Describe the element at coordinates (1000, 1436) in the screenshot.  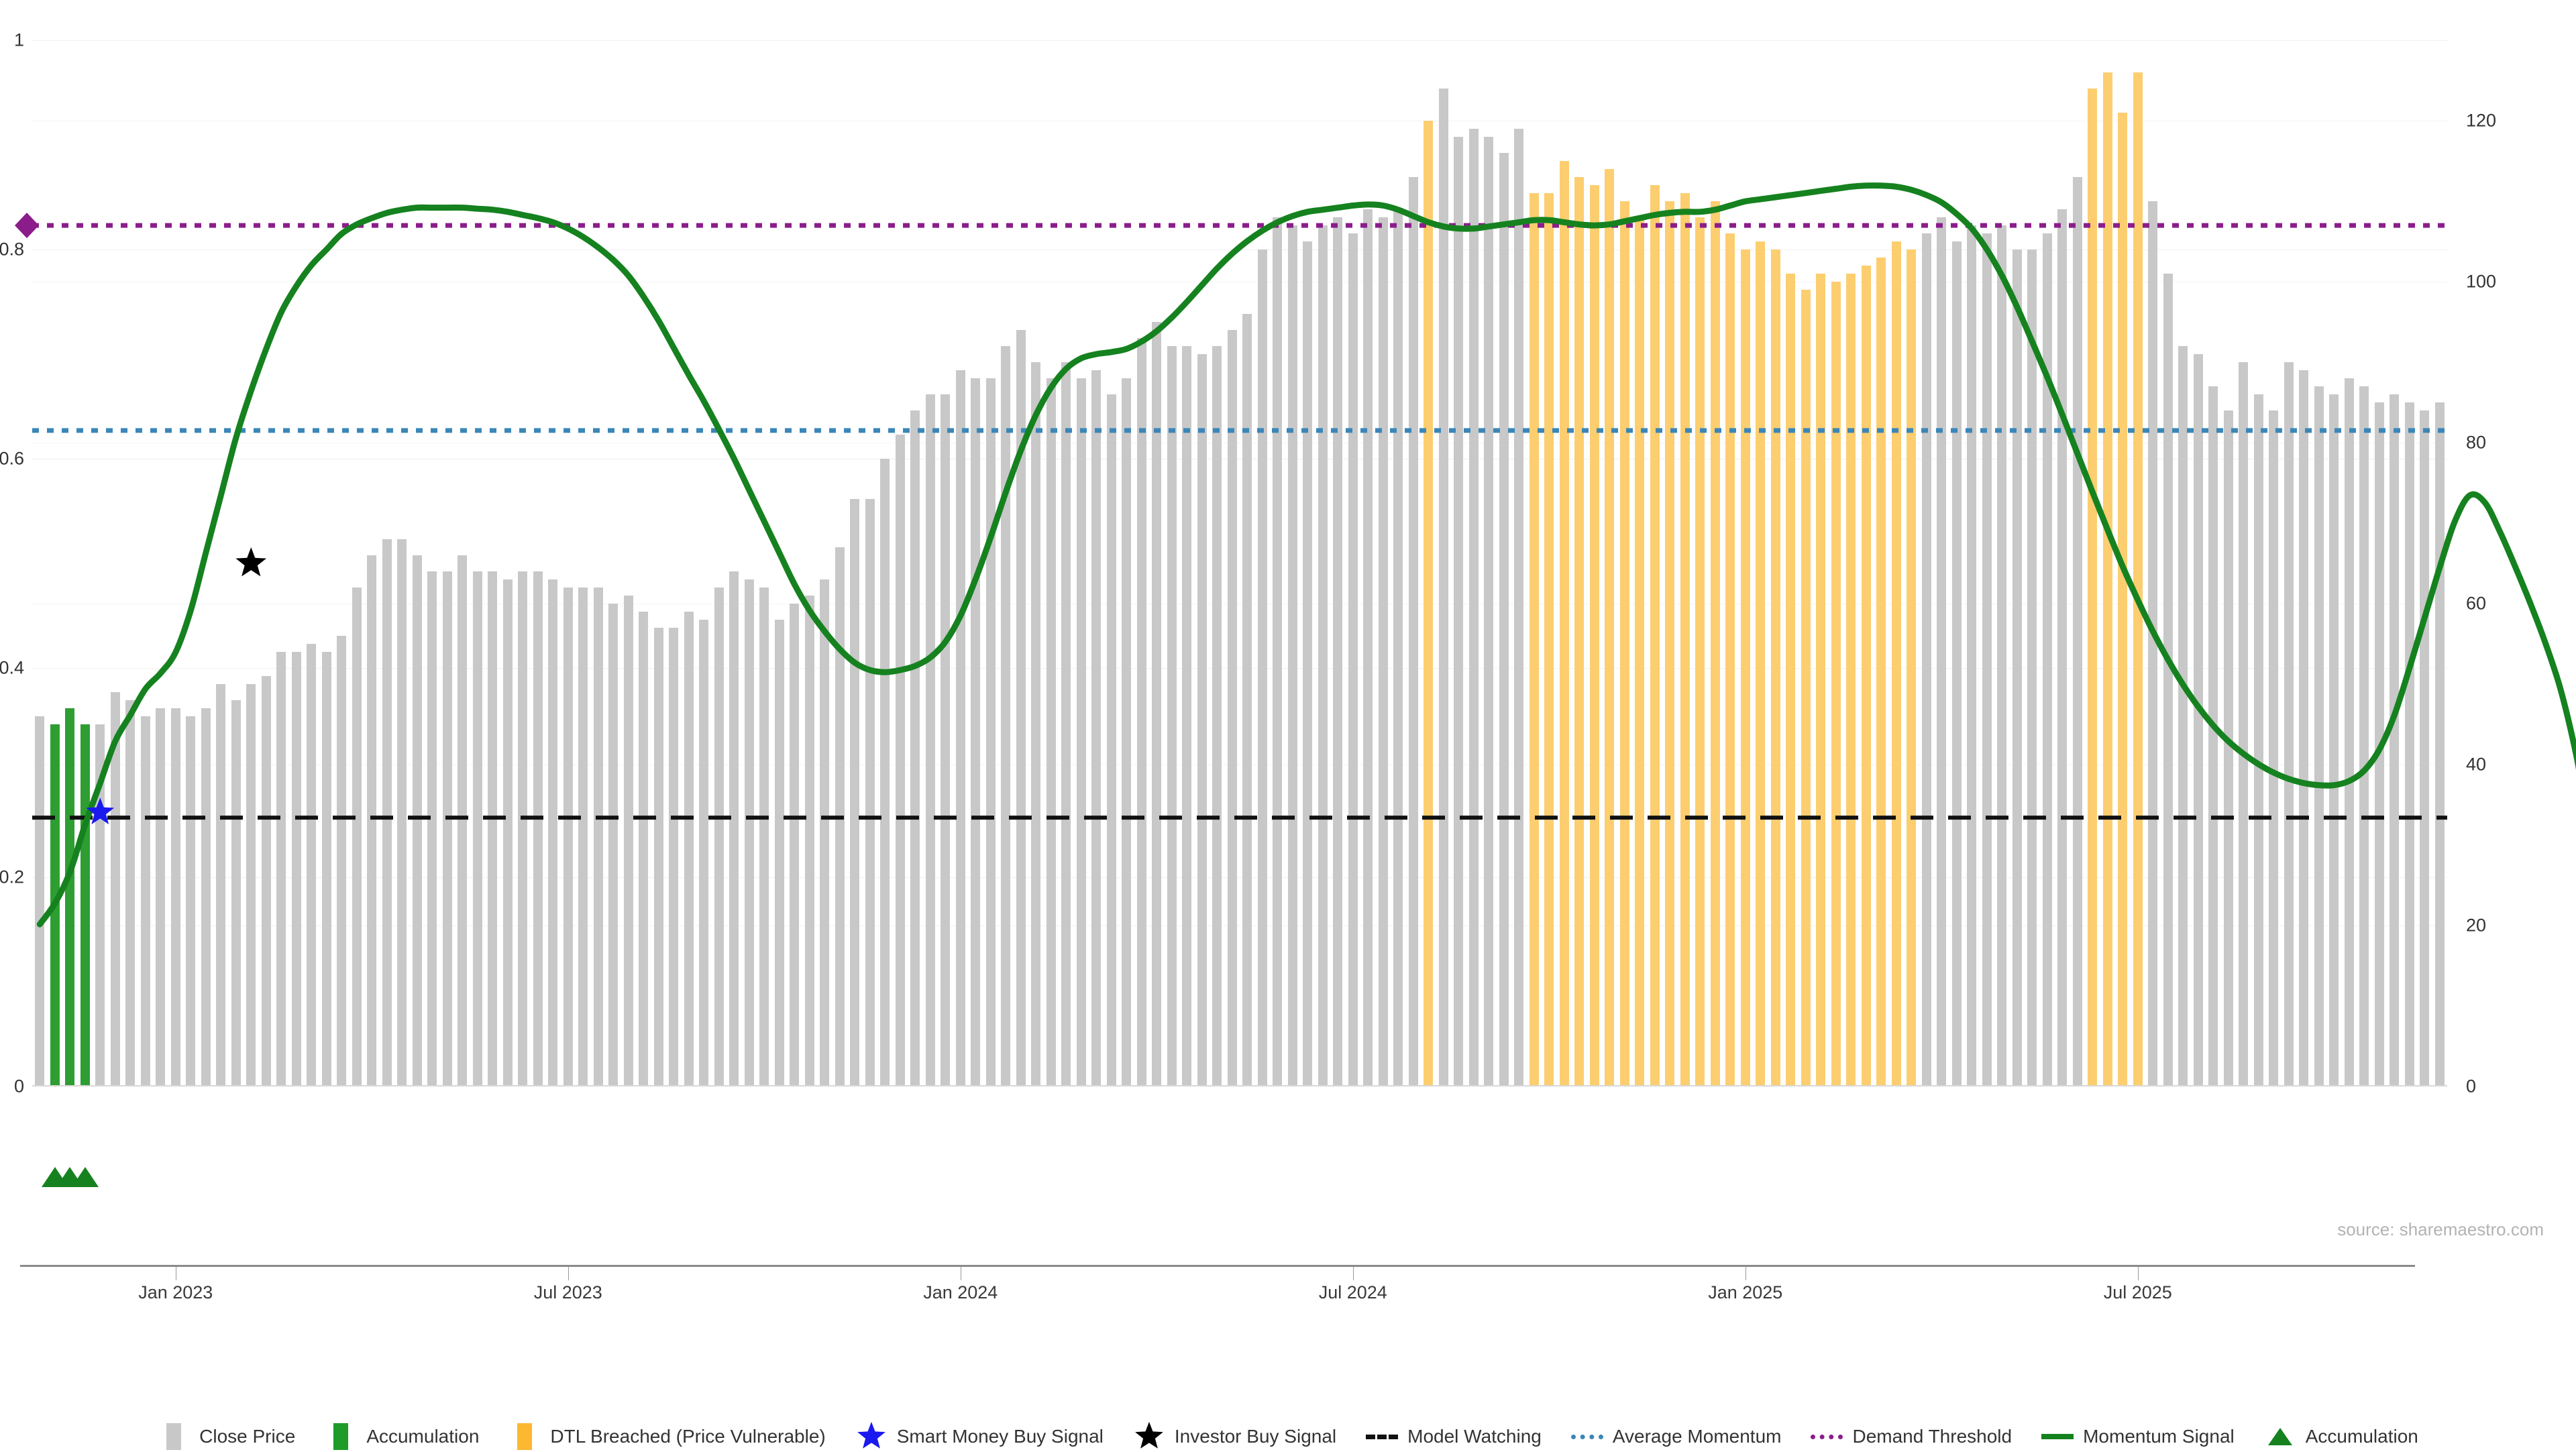
I see `legend-label: Smart Money Buy Signal` at that location.